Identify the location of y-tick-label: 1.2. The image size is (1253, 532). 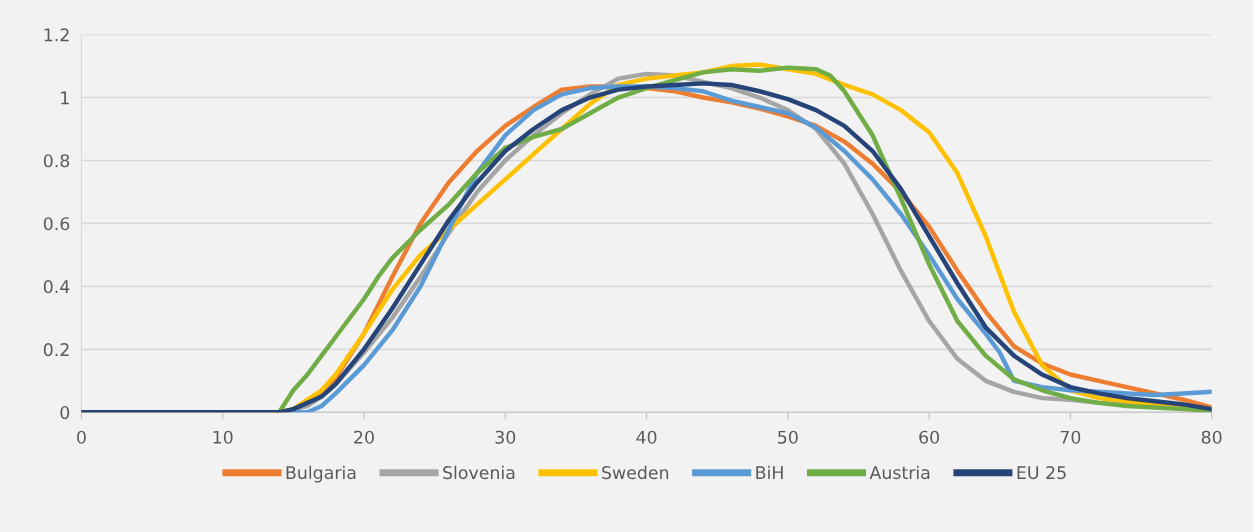
(56, 35).